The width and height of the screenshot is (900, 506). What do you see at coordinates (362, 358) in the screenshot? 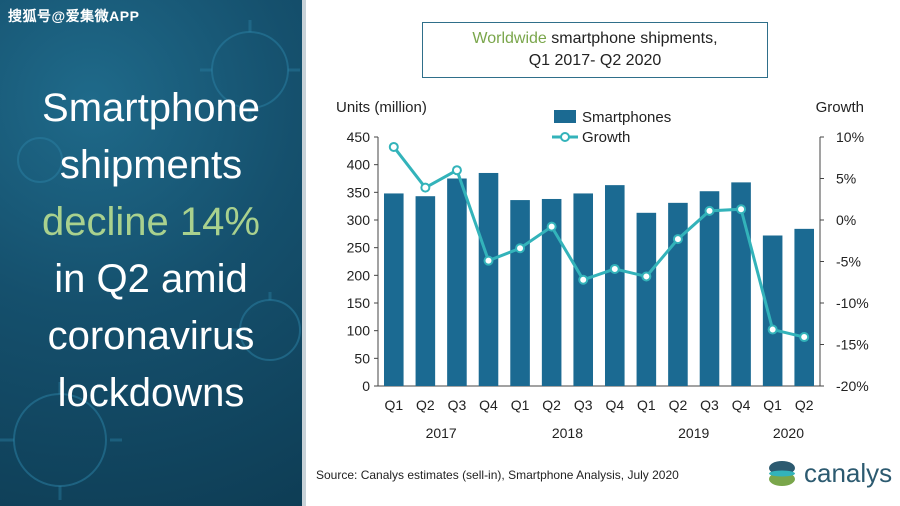
I see `y-tick-label: 50` at bounding box center [362, 358].